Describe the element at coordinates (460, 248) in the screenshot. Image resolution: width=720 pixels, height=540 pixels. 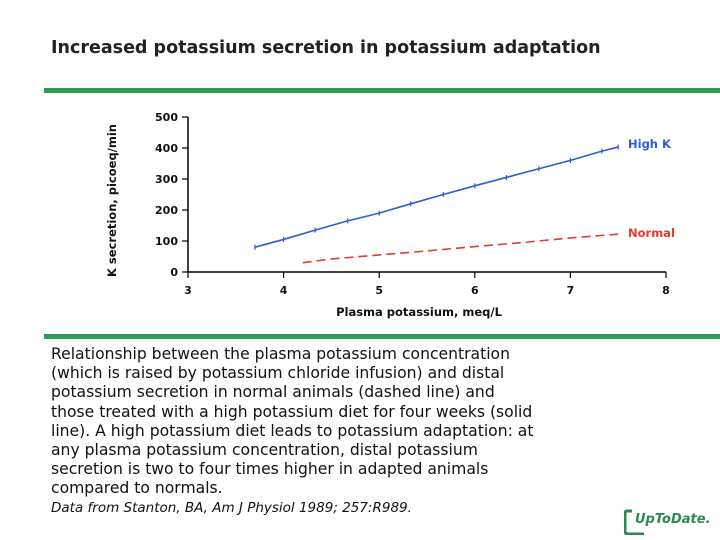
I see `series-line-normal` at that location.